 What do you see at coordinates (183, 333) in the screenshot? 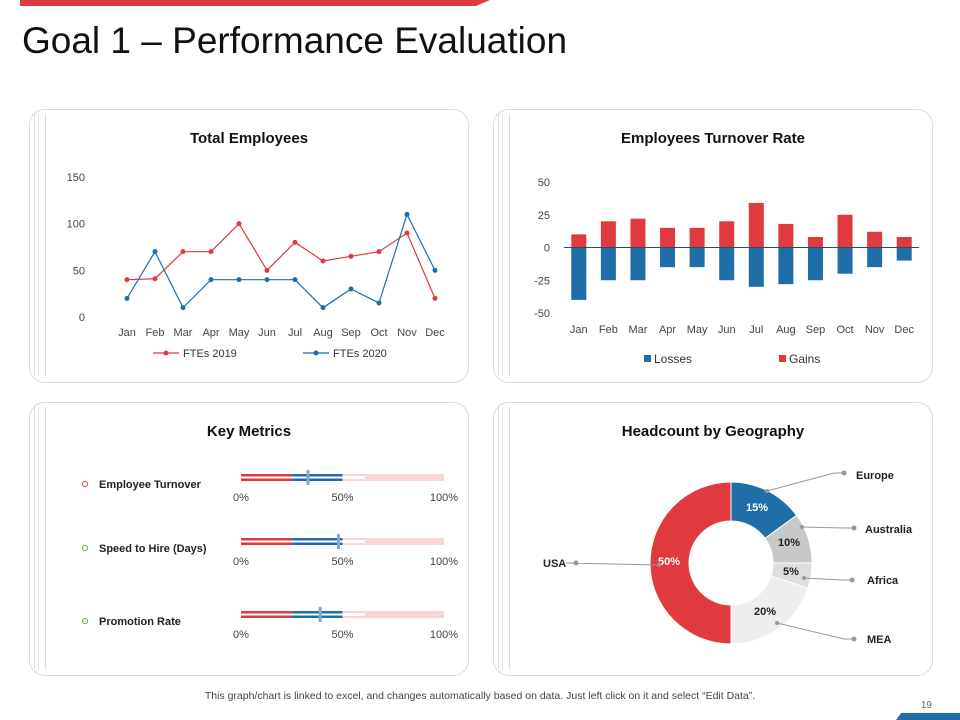
I see `x-tick-label: Mar` at bounding box center [183, 333].